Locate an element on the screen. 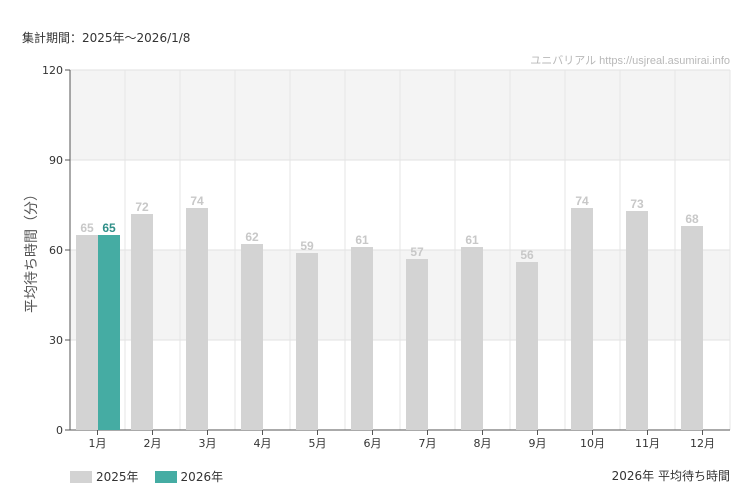 The width and height of the screenshot is (750, 500). bar-2025年-7月 is located at coordinates (417, 344).